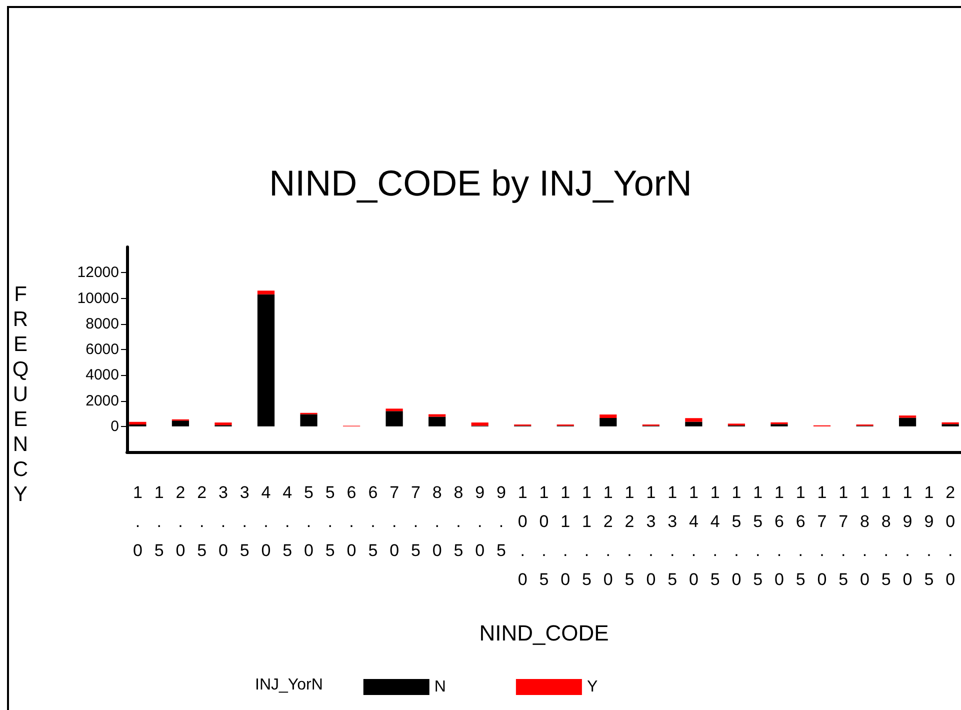  Describe the element at coordinates (102, 375) in the screenshot. I see `y-tick-label: 4000` at that location.